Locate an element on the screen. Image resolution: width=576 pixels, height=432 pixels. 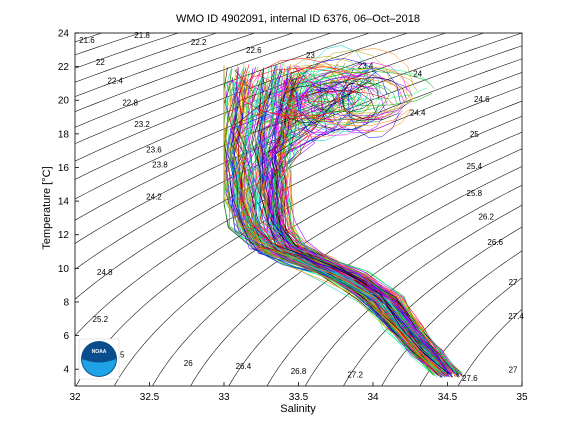
density-contour-label: 22.2 is located at coordinates (199, 42).